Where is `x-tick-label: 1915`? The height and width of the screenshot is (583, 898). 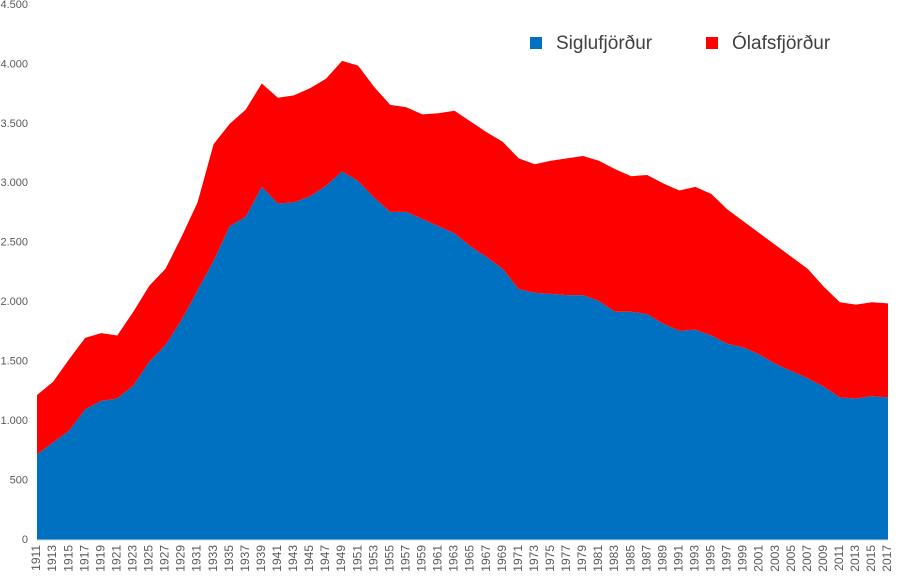 x-tick-label: 1915 is located at coordinates (68, 558).